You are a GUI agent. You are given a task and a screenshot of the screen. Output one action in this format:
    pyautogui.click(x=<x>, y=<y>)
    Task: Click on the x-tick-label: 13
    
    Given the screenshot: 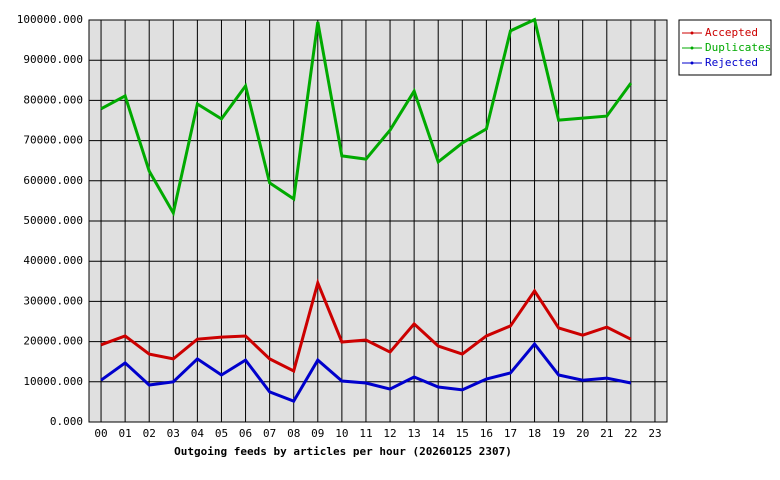 What is the action you would take?
    pyautogui.click(x=414, y=433)
    